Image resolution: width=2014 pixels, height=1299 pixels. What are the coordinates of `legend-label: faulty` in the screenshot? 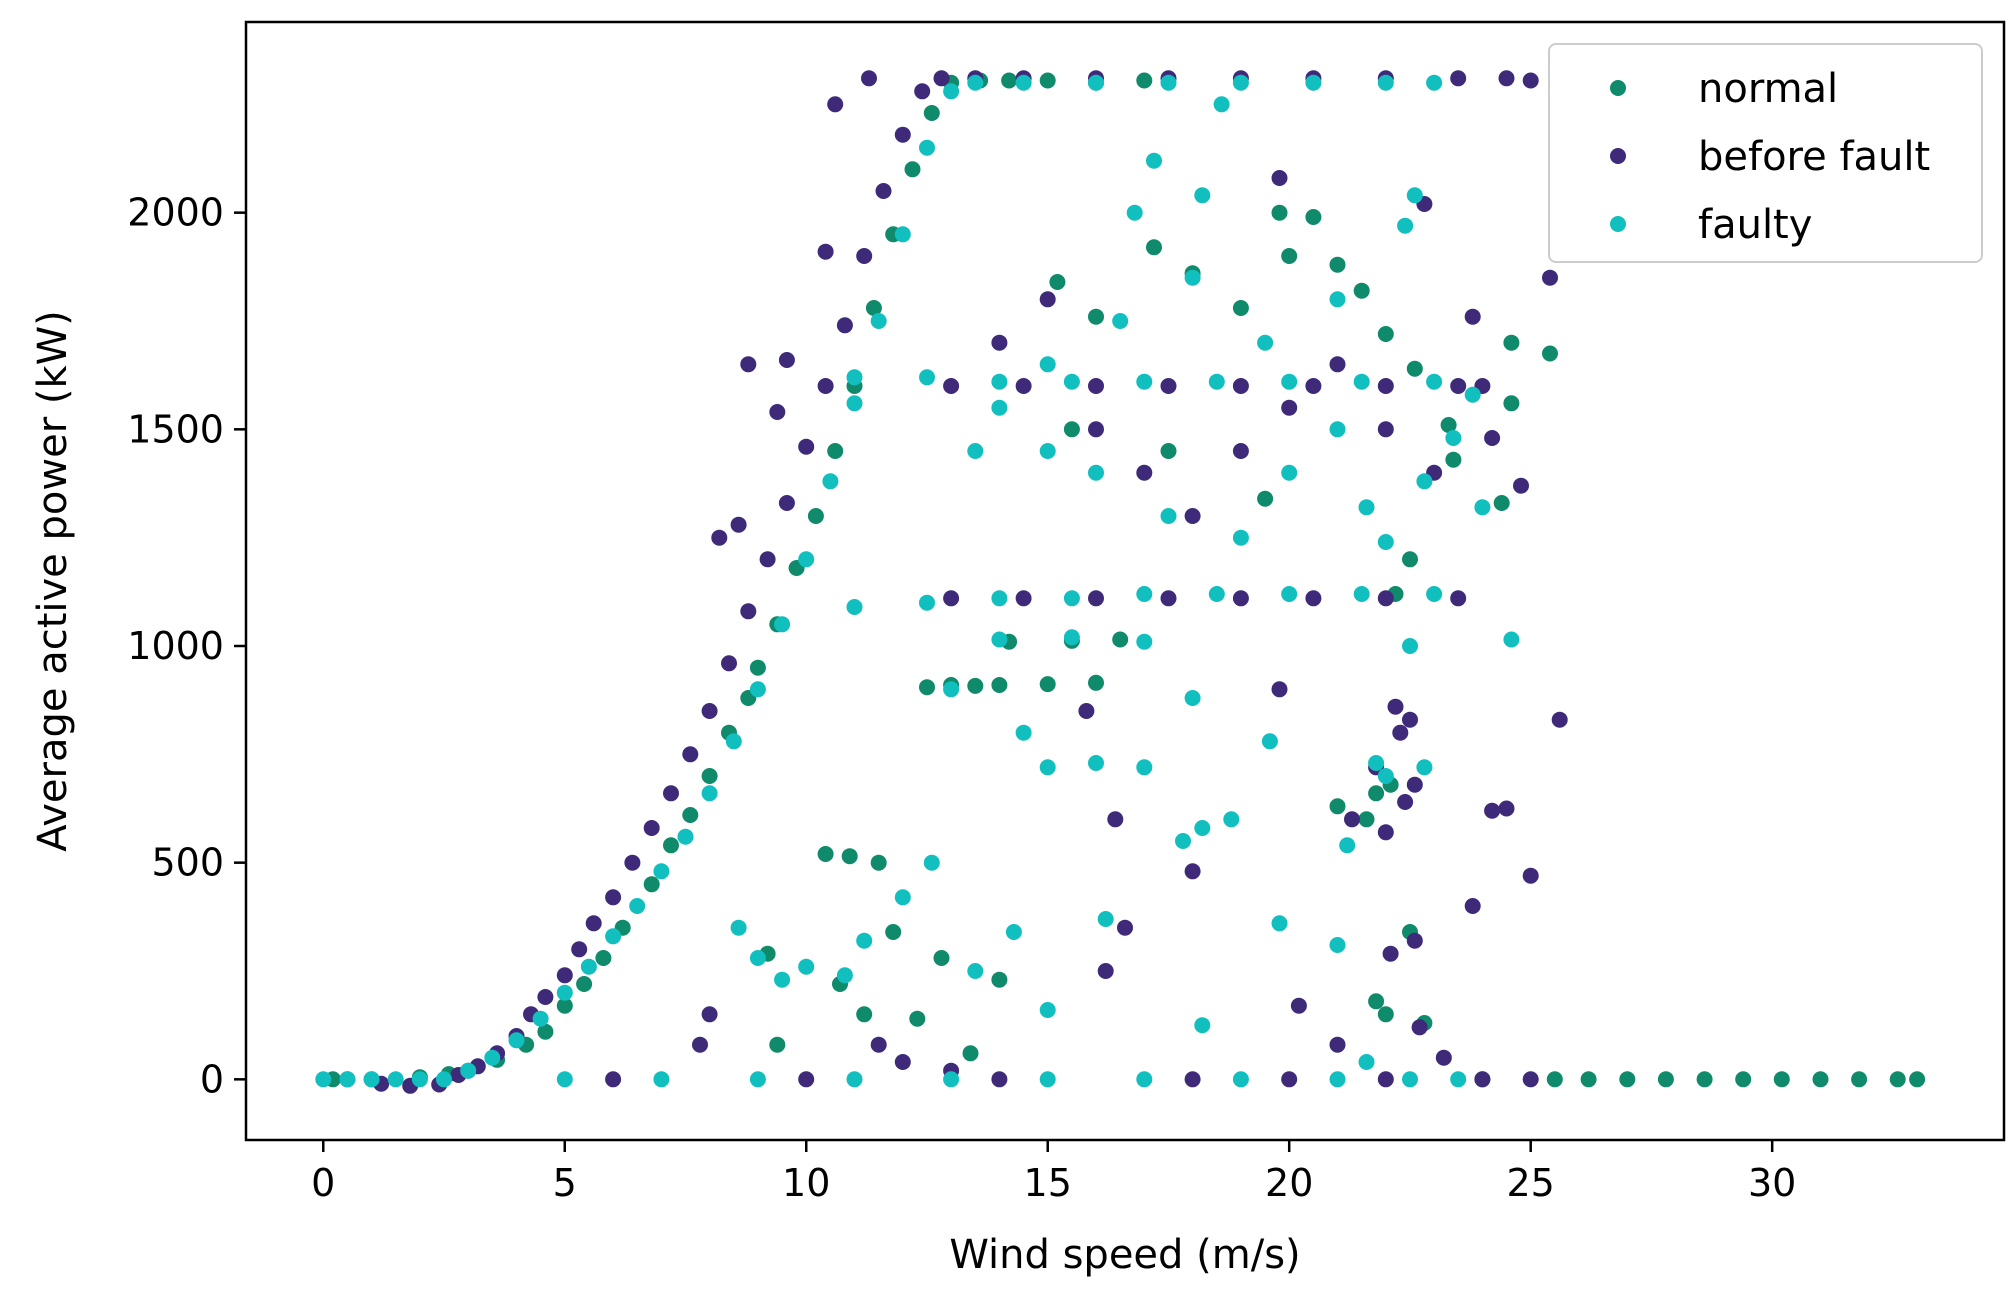 It's located at (1755, 225).